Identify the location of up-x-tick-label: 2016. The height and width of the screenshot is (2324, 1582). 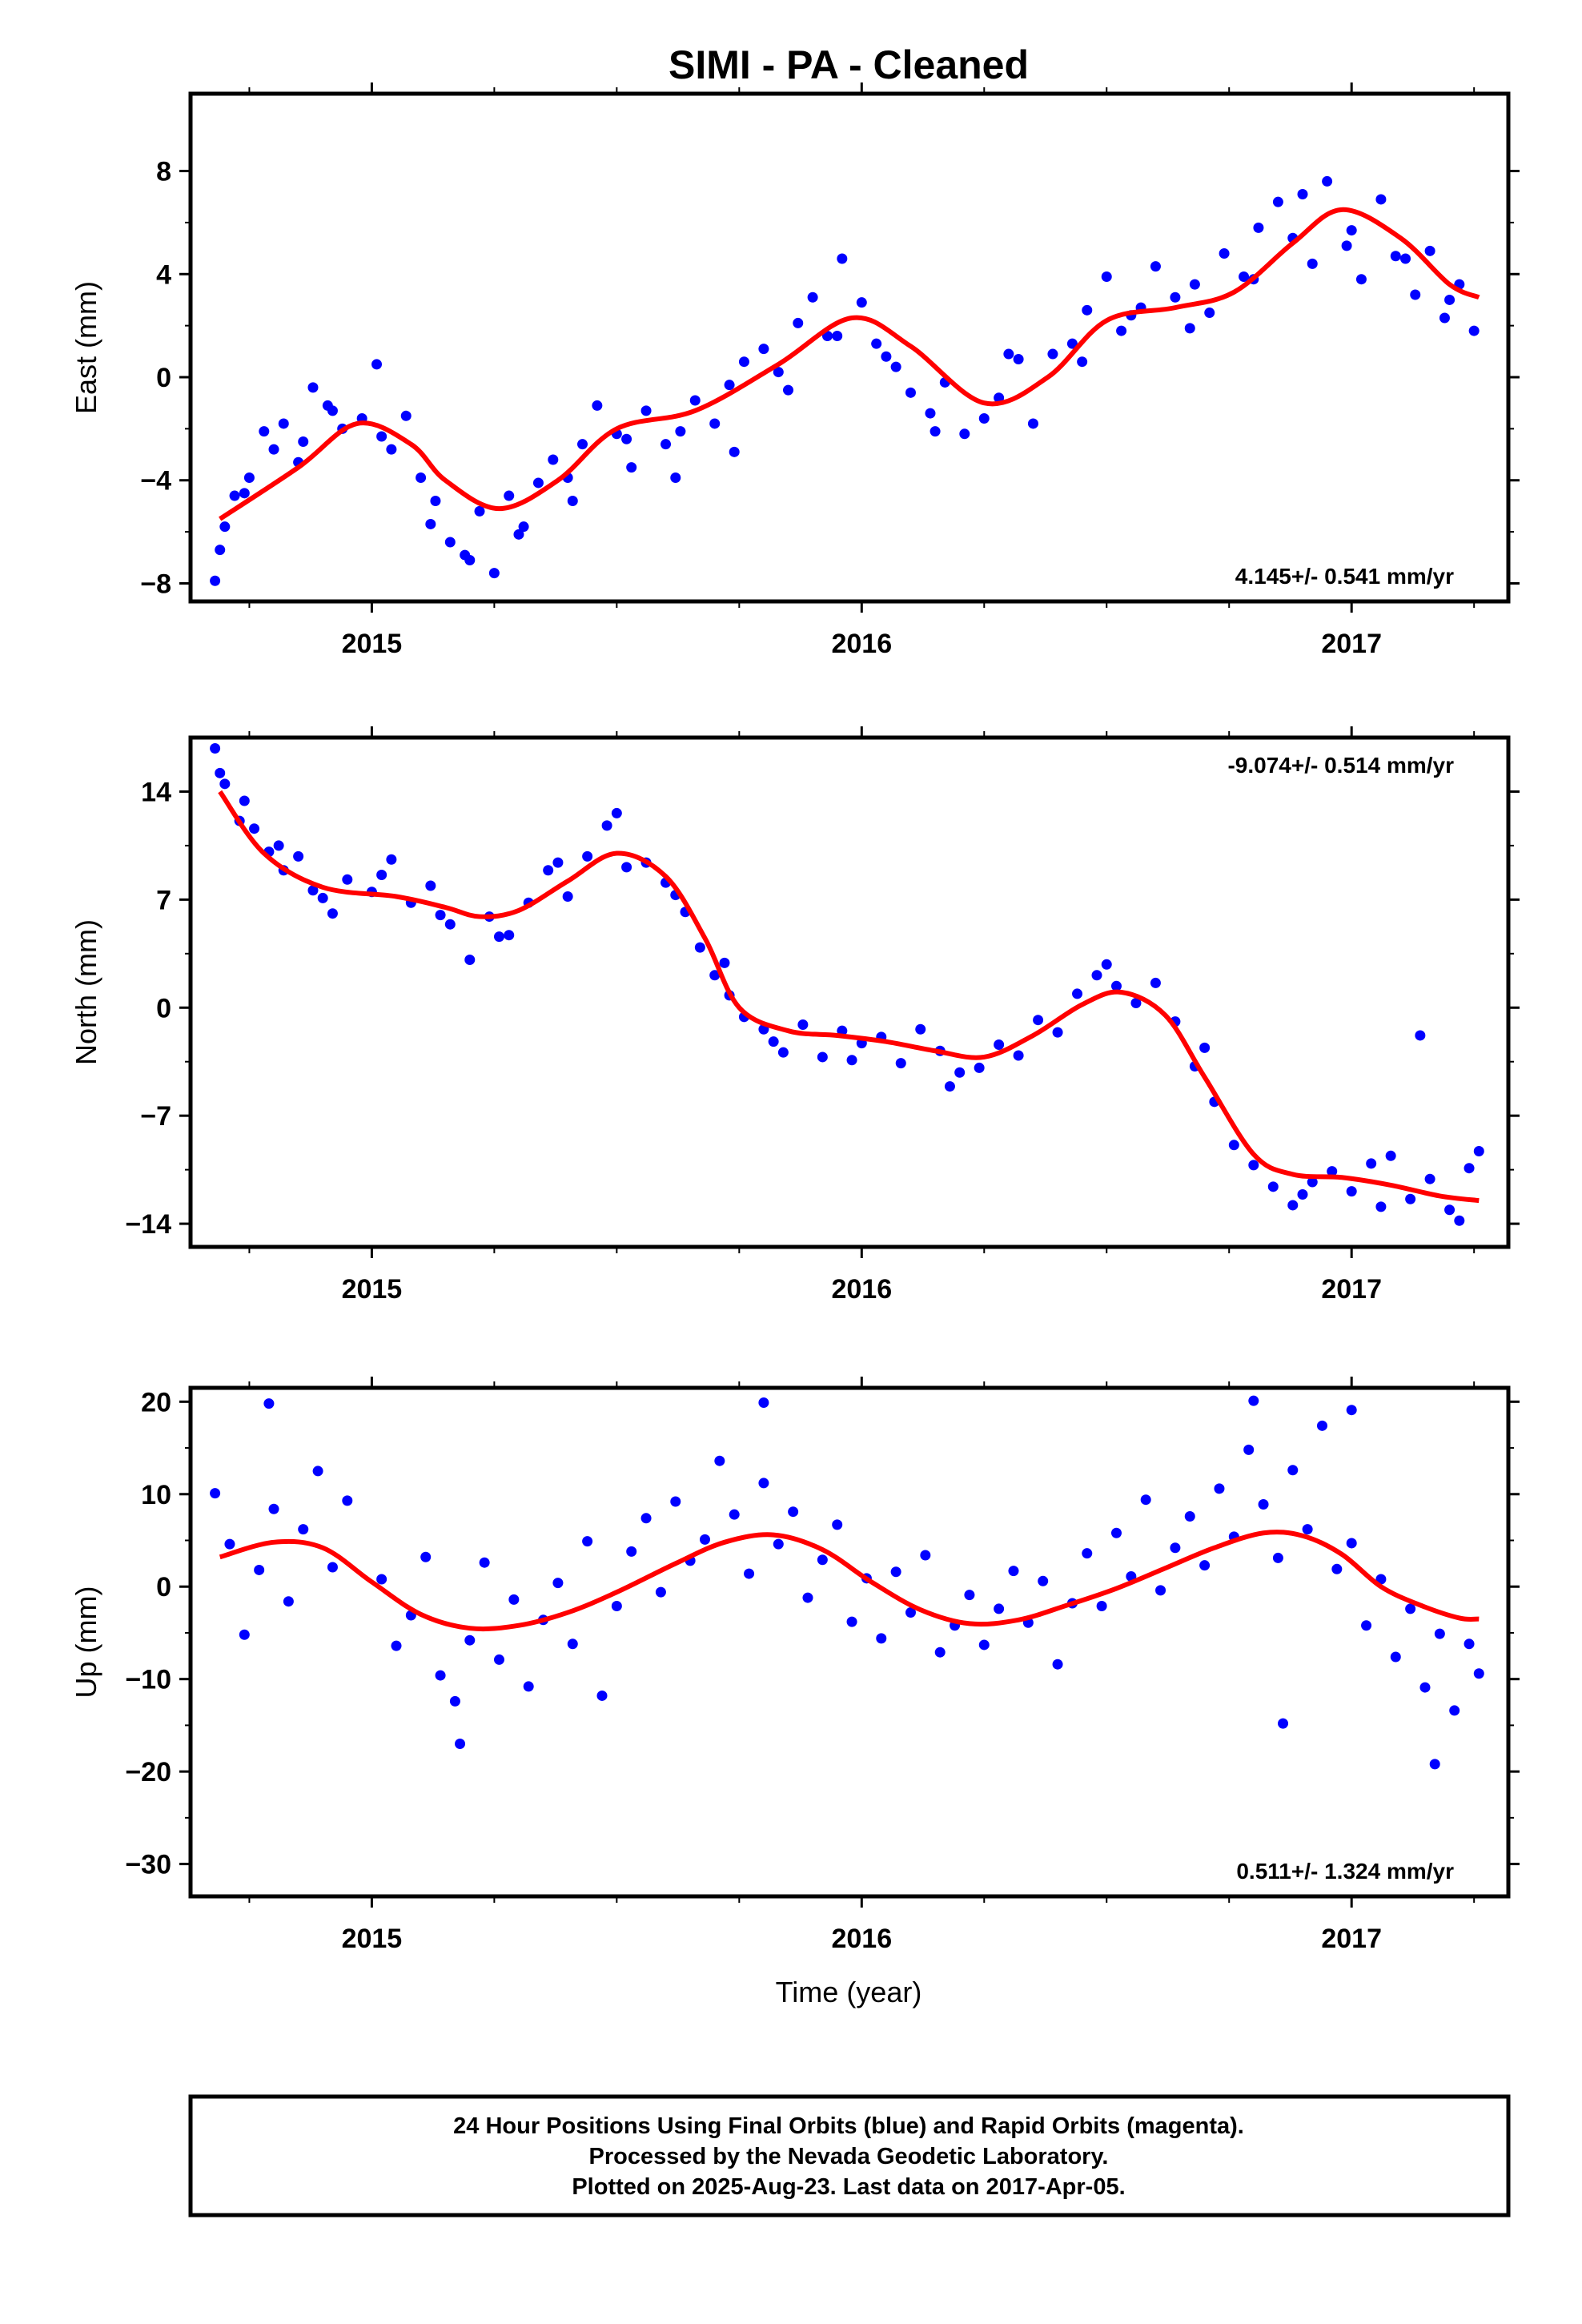
(861, 1939).